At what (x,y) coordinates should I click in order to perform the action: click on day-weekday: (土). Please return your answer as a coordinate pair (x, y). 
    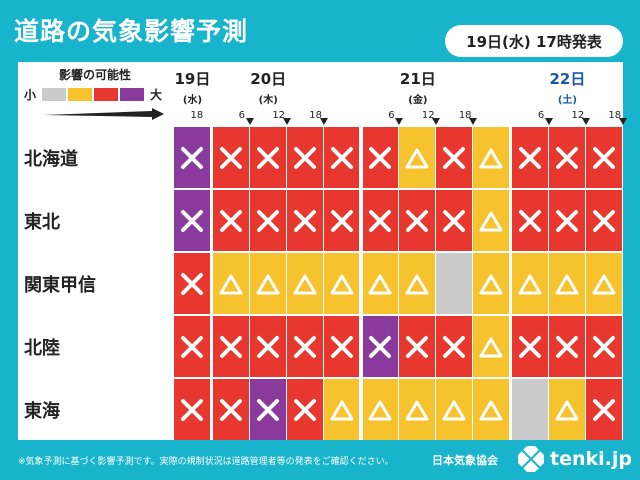
    Looking at the image, I should click on (567, 100).